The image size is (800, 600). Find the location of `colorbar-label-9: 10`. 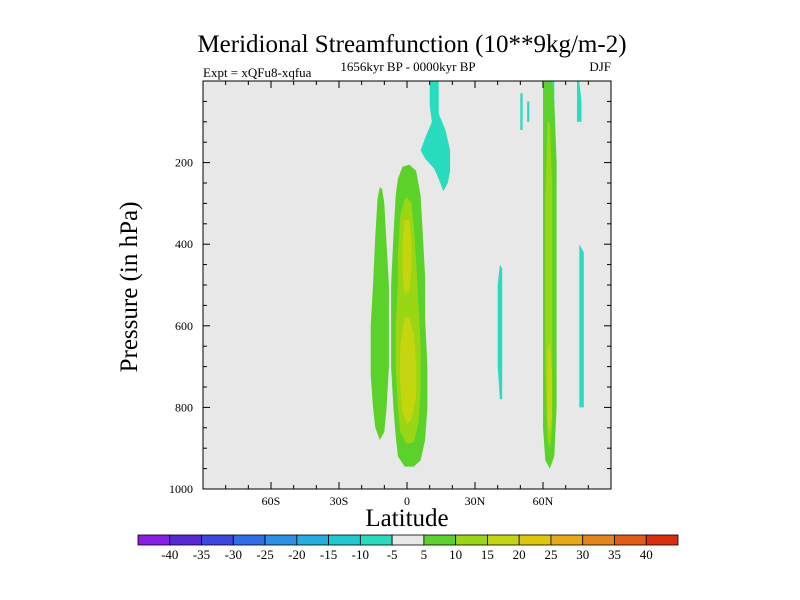

colorbar-label-9: 10 is located at coordinates (455, 554).